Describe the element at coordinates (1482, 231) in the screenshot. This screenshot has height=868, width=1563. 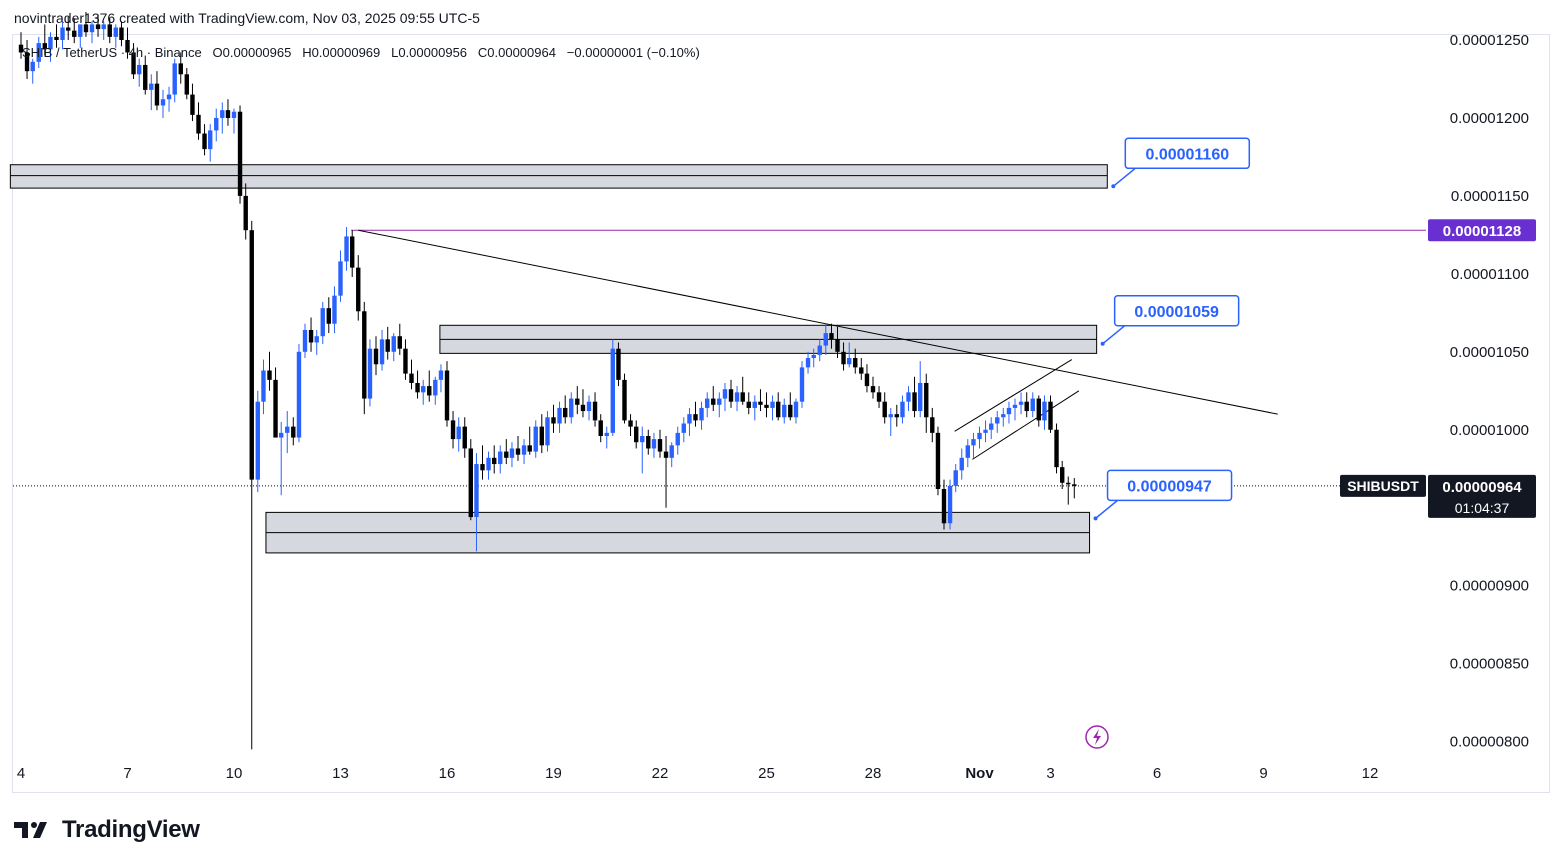
I see `purple-price-text: 0.00001128` at that location.